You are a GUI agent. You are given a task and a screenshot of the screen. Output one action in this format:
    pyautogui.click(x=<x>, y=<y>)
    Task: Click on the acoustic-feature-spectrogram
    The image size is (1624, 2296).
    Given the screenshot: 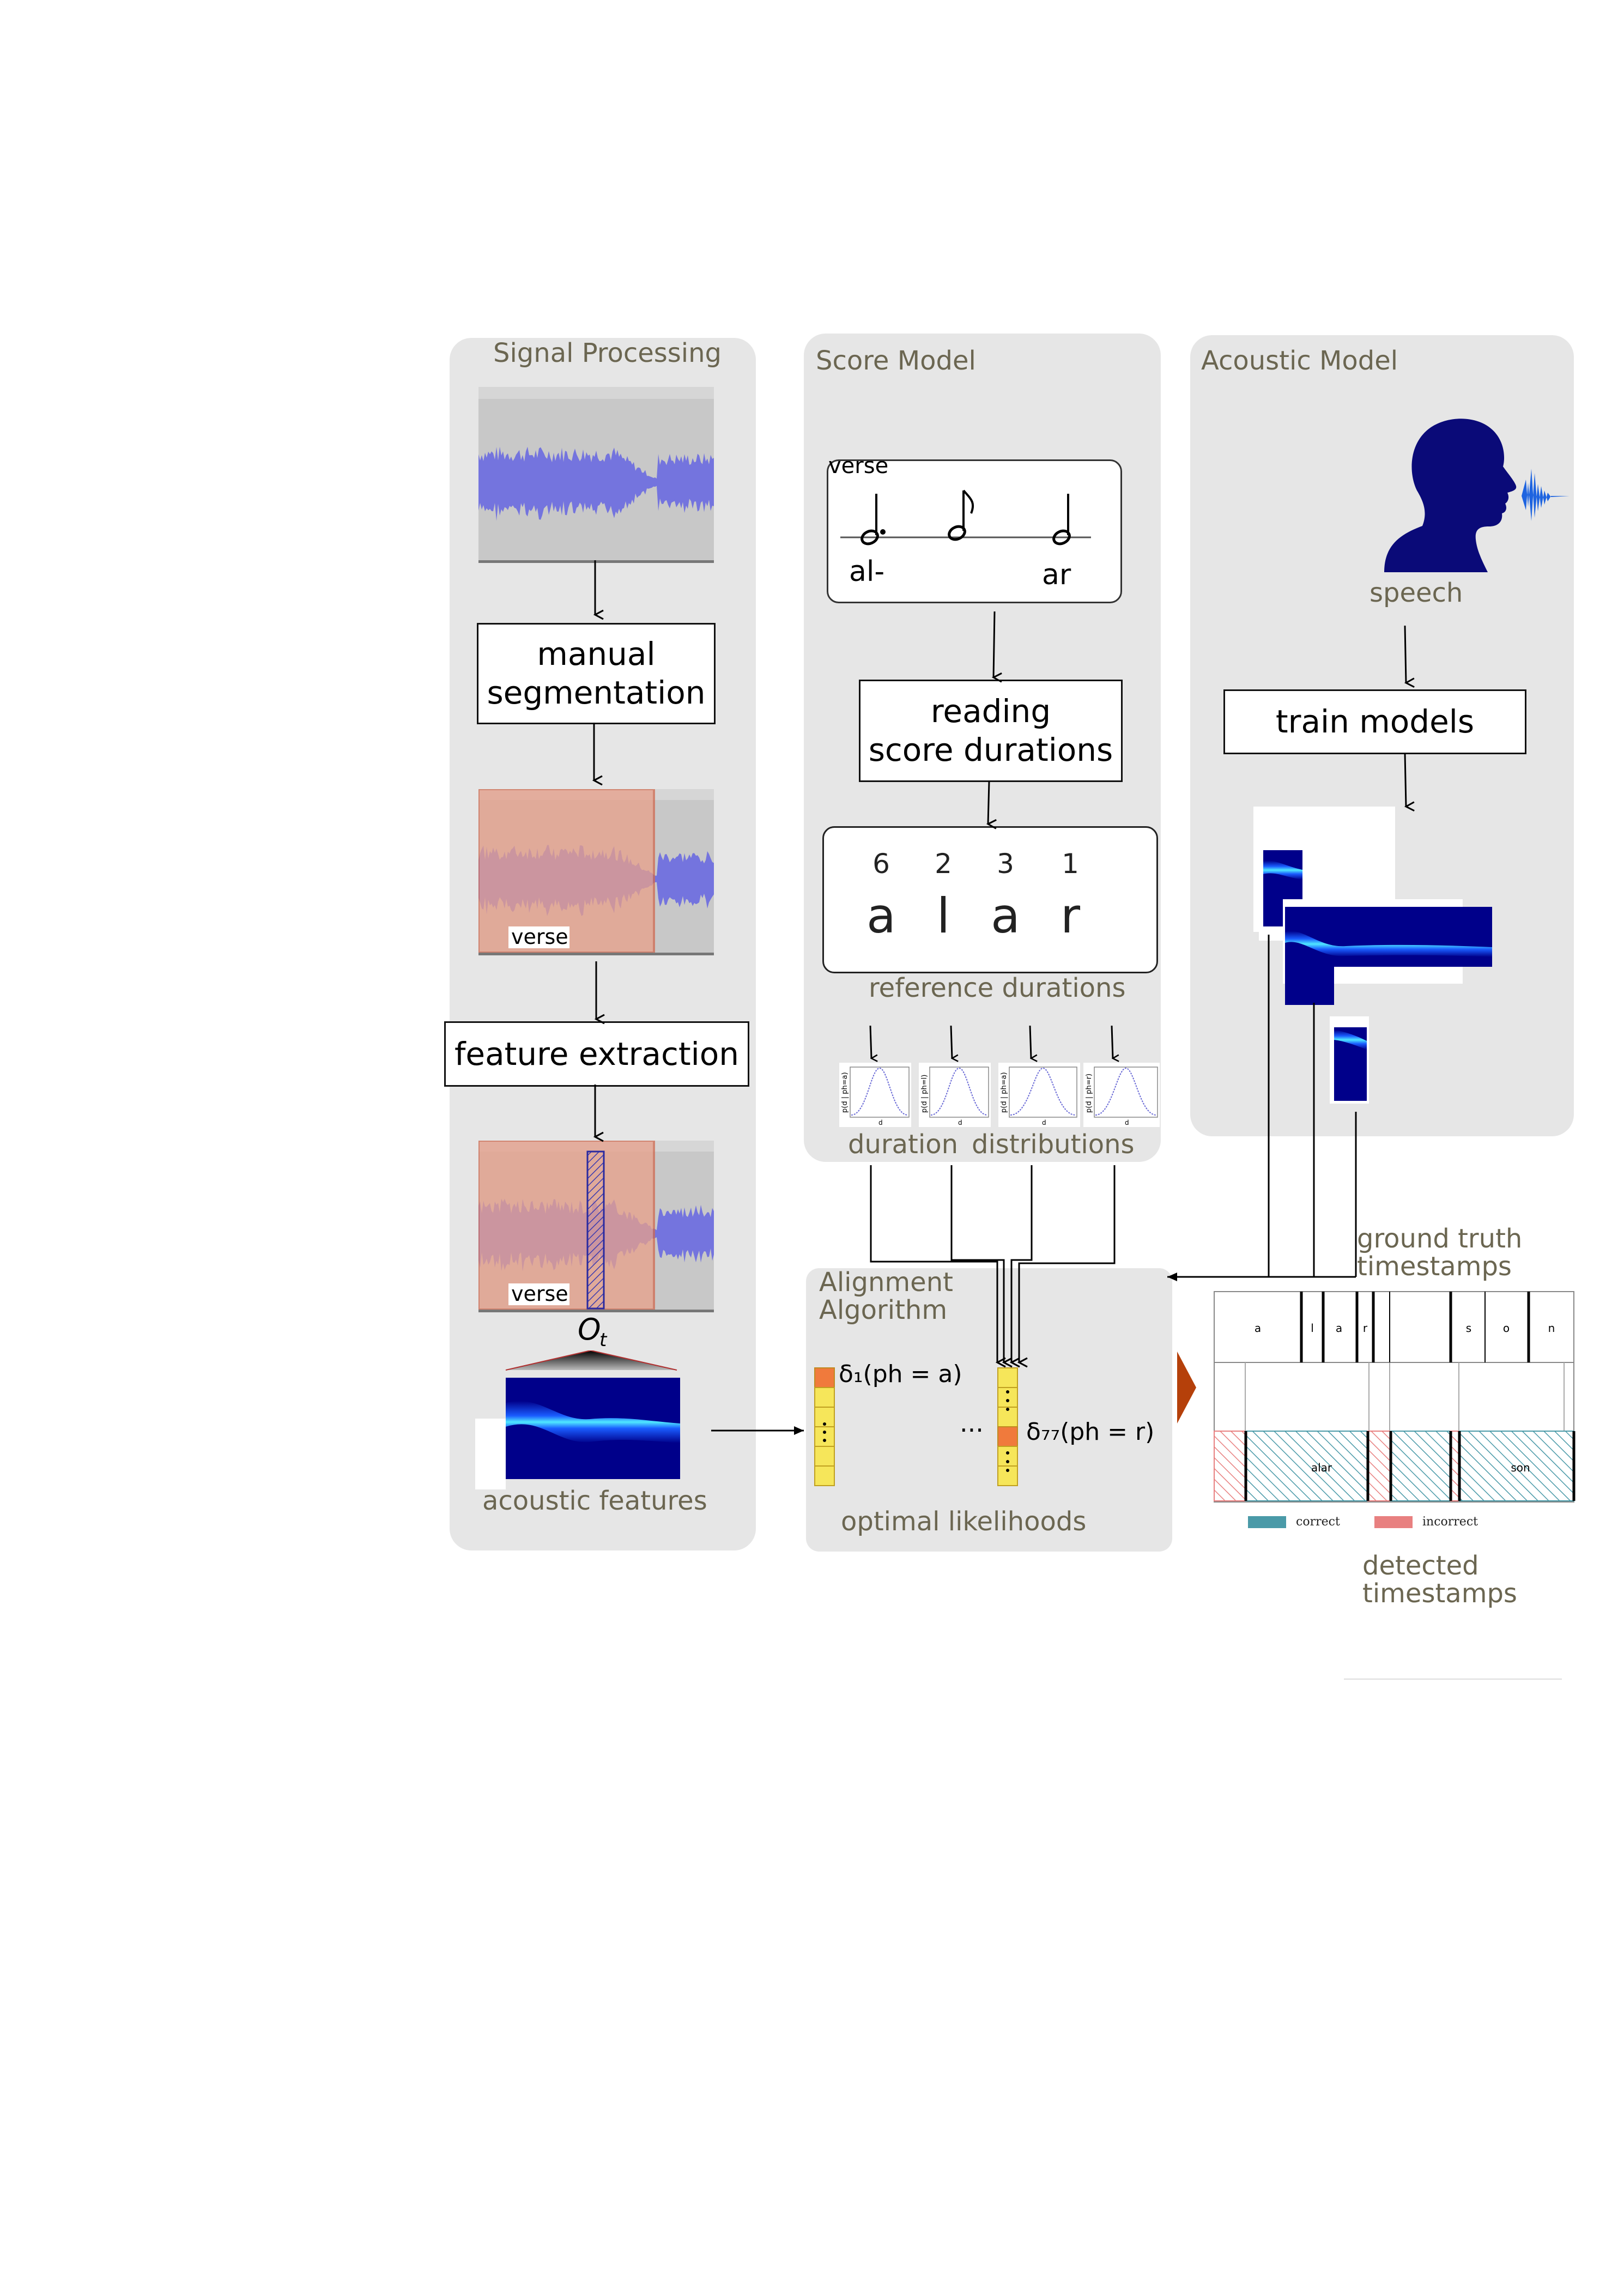 What is the action you would take?
    pyautogui.click(x=577, y=1419)
    